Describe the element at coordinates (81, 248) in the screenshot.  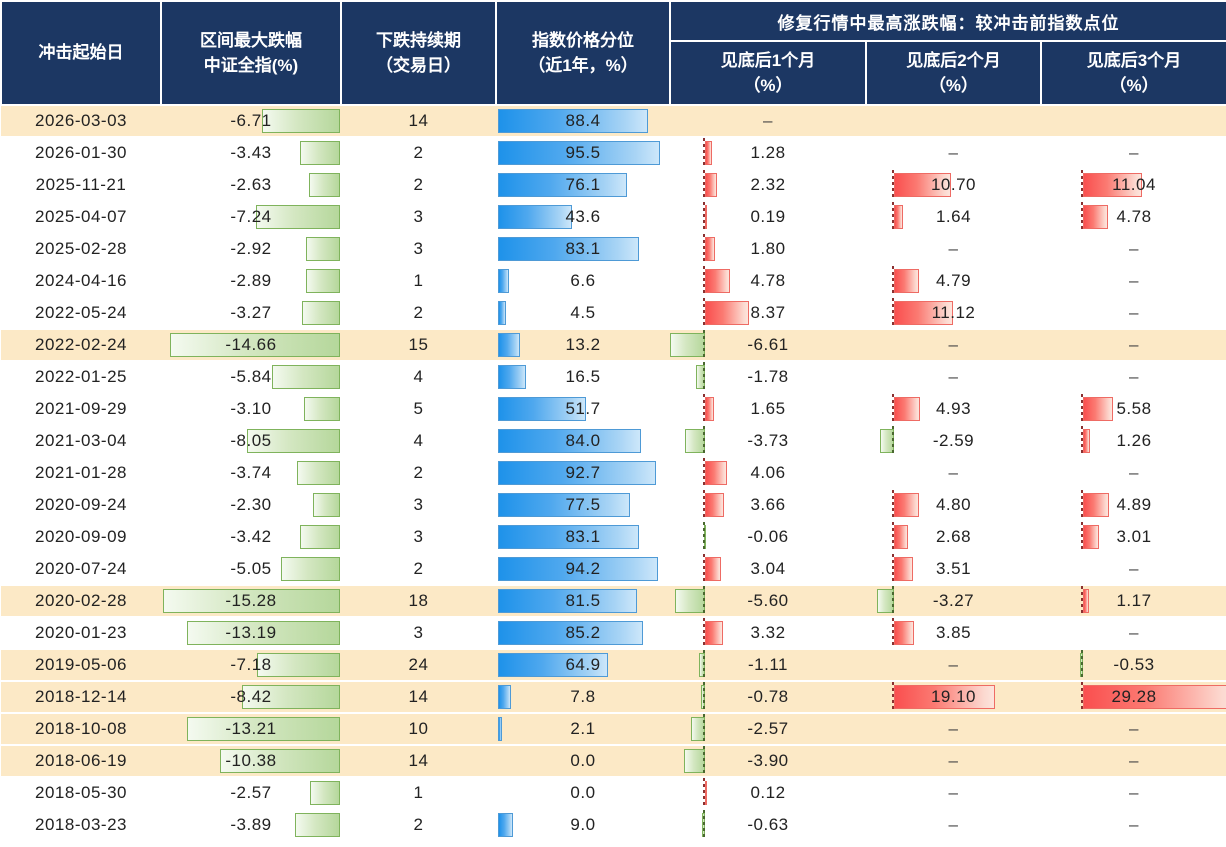
I see `shock-date-value: 2025-02-28` at that location.